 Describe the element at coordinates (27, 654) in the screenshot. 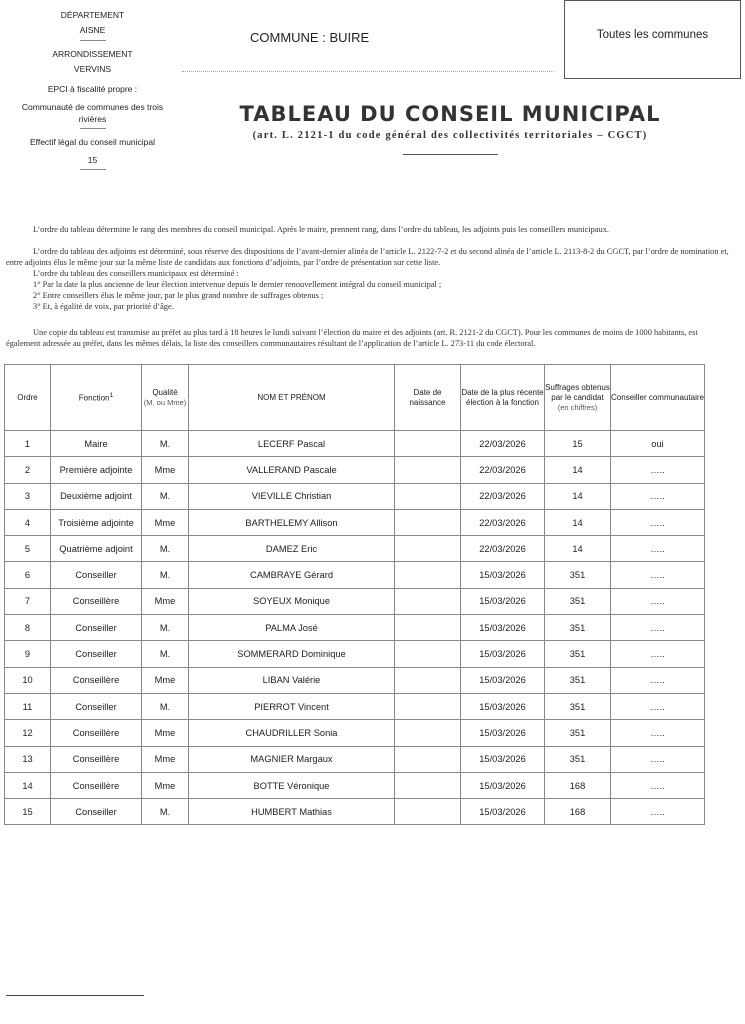

I see `cell-ordre: 9` at that location.